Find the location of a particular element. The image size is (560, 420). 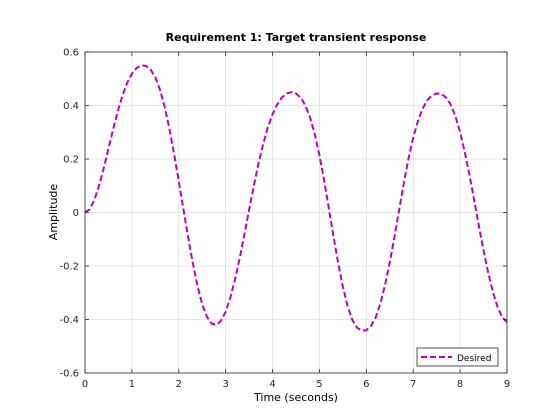

y-axis-label: Amplitude is located at coordinates (53, 212).